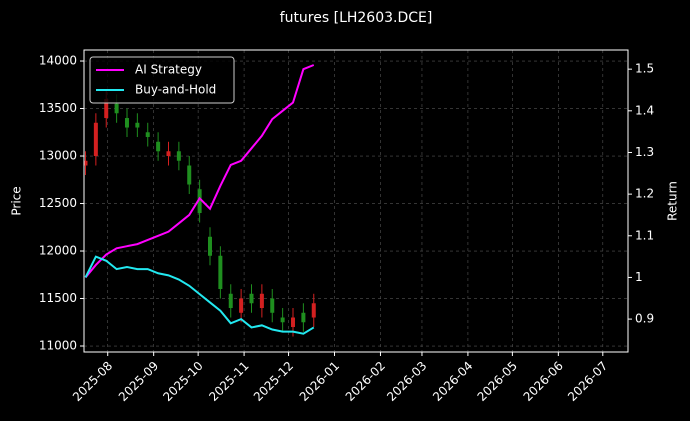 The height and width of the screenshot is (421, 690). I want to click on x-tick-label: 2025-09, so click(138, 381).